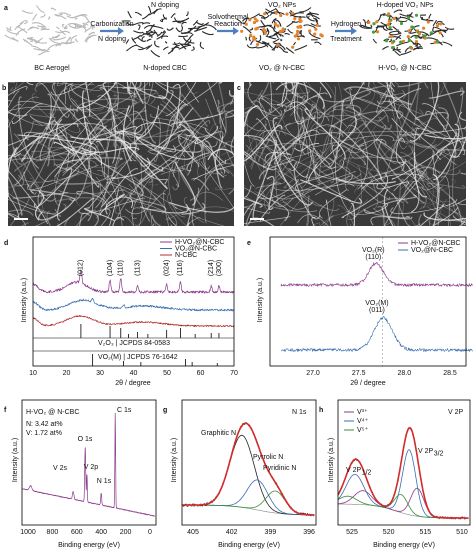  What do you see at coordinates (299, 412) in the screenshot?
I see `panel-title: N 1s` at bounding box center [299, 412].